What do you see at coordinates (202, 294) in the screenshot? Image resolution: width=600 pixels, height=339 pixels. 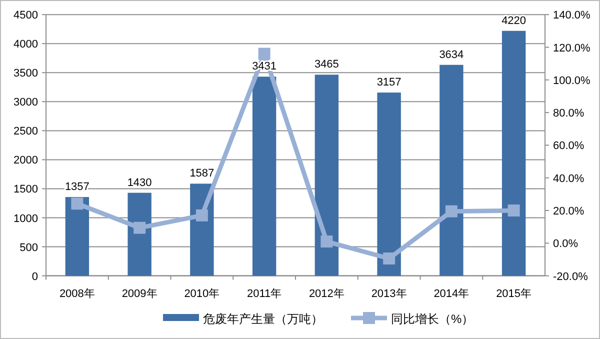 I see `x-tick-label: 2010年` at bounding box center [202, 294].